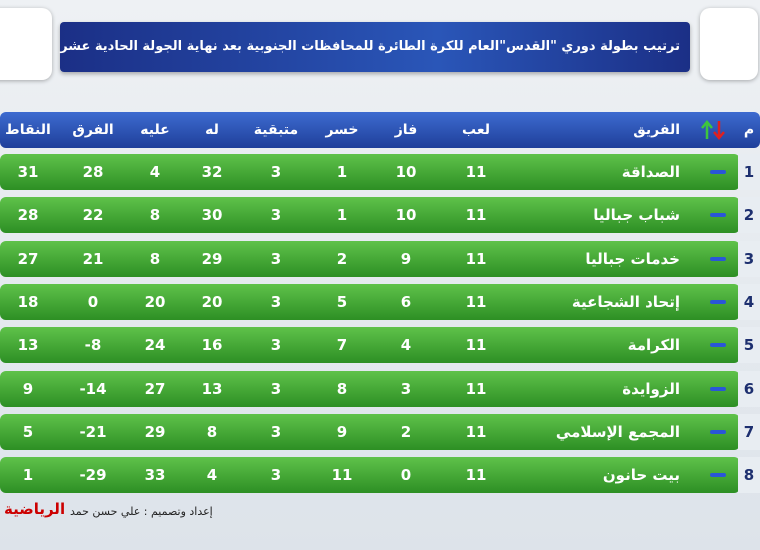 This screenshot has width=760, height=550. Describe the element at coordinates (651, 388) in the screenshot. I see `team-name: الزوايدة` at that location.